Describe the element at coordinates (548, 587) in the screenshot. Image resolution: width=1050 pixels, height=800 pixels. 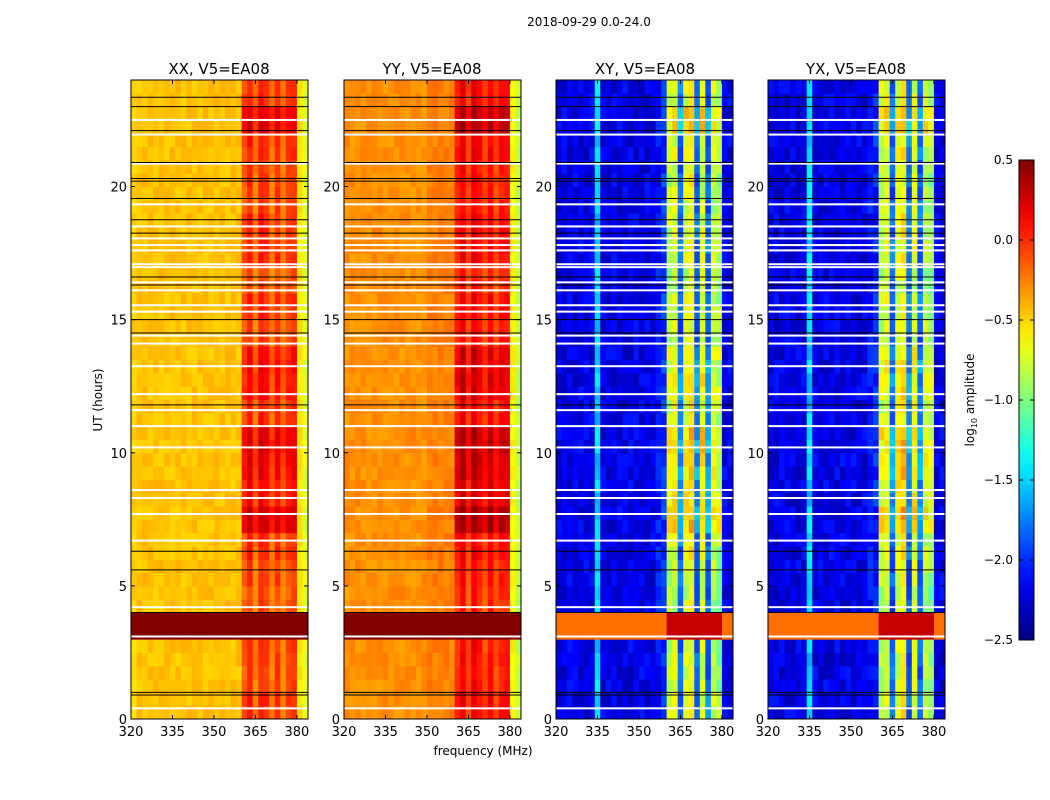
I see `y-tick-label: 5` at that location.